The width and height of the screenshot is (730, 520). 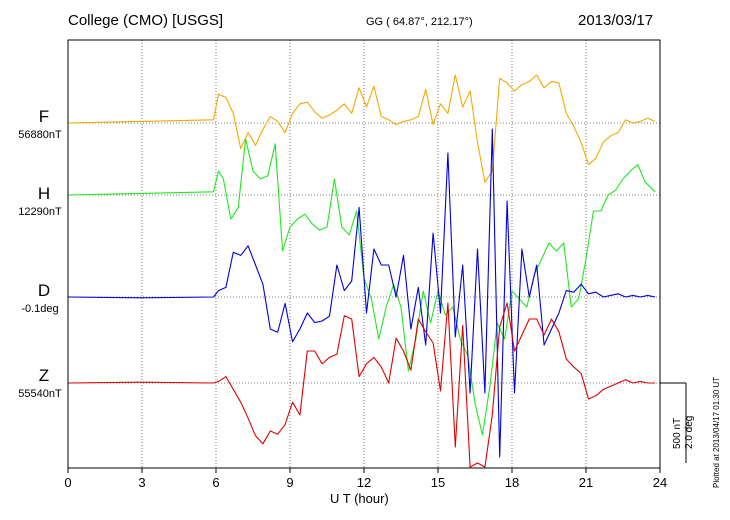 What do you see at coordinates (359, 498) in the screenshot?
I see `x-axis-label: U T (hour)` at bounding box center [359, 498].